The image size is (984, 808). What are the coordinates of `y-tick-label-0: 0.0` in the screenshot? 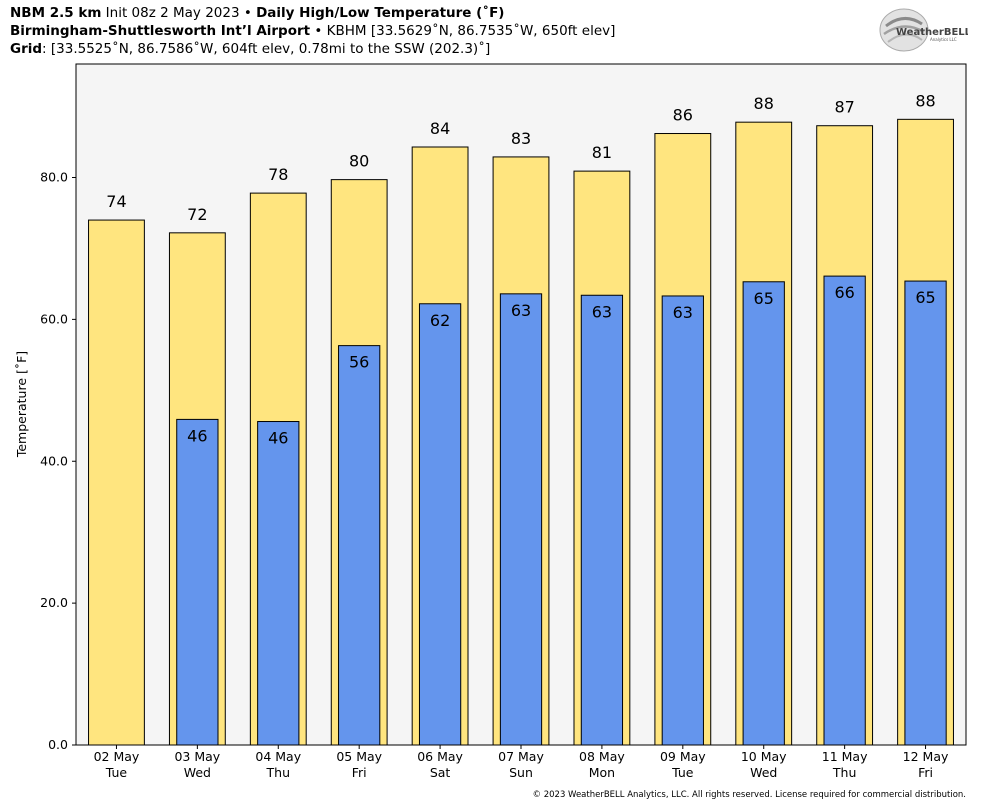 It's located at (58, 744).